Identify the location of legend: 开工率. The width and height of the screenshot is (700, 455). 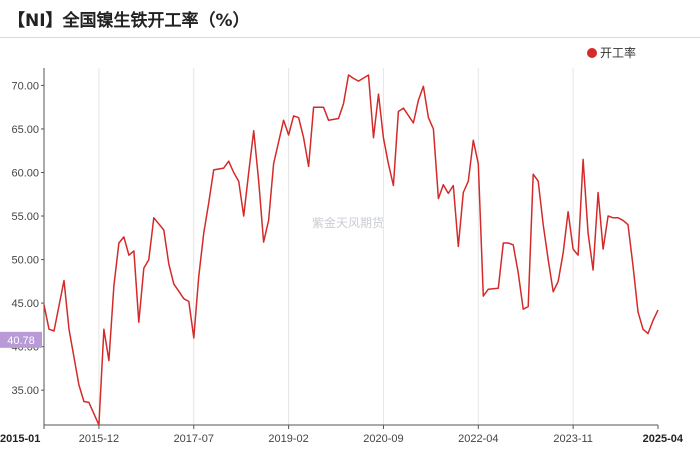
(611, 52).